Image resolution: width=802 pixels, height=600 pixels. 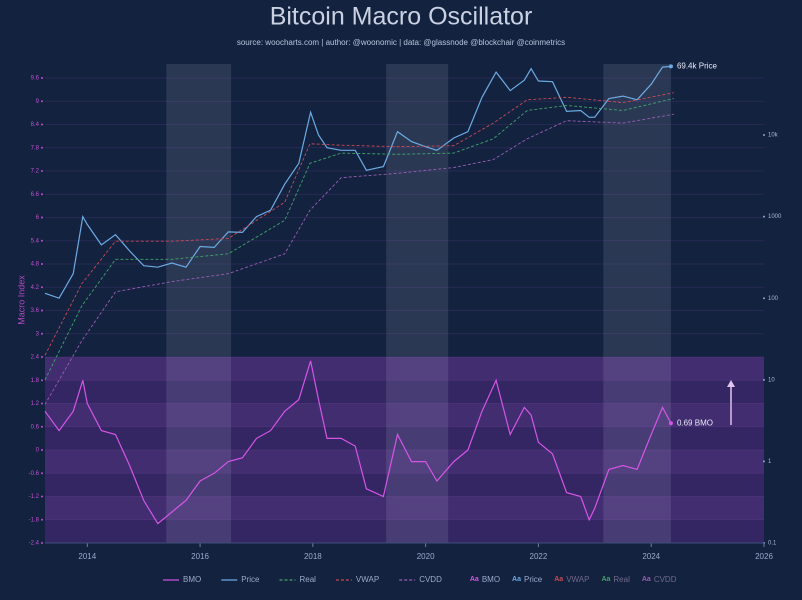 I want to click on end-label: 69.4k Price, so click(x=697, y=65).